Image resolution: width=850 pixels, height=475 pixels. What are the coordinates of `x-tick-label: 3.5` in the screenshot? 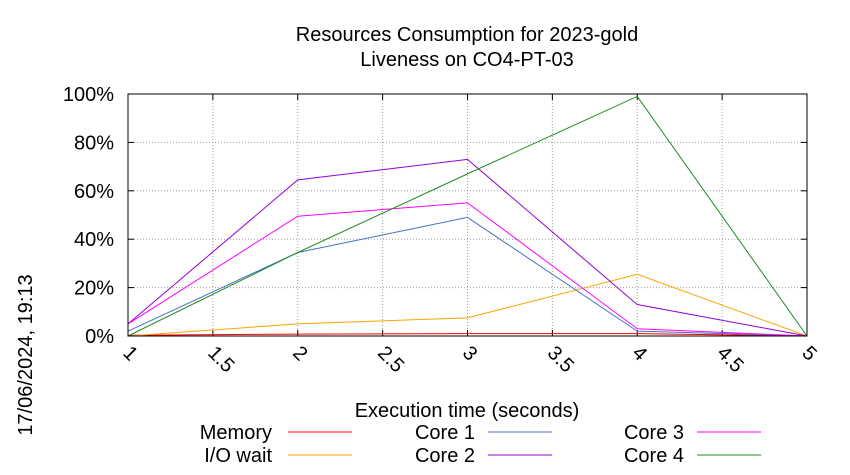 It's located at (560, 359).